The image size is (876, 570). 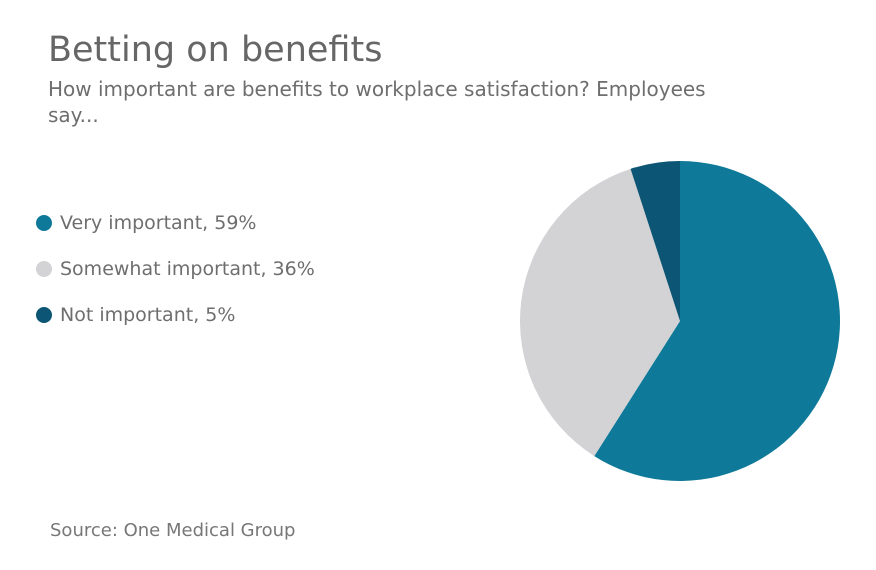 What do you see at coordinates (187, 269) in the screenshot?
I see `legend-label: Somewhat important, 36%` at bounding box center [187, 269].